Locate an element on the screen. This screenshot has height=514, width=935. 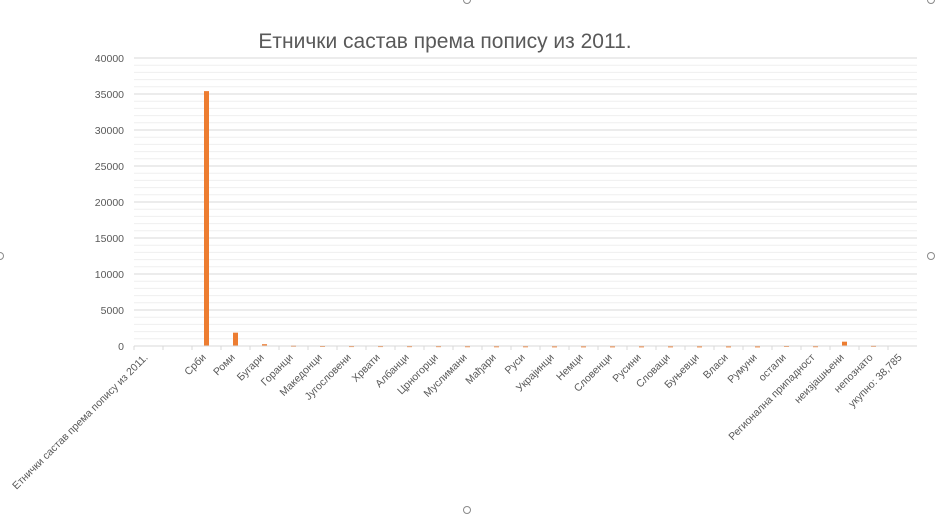
x-tick-label: укупно: 38,785 is located at coordinates (875, 381).